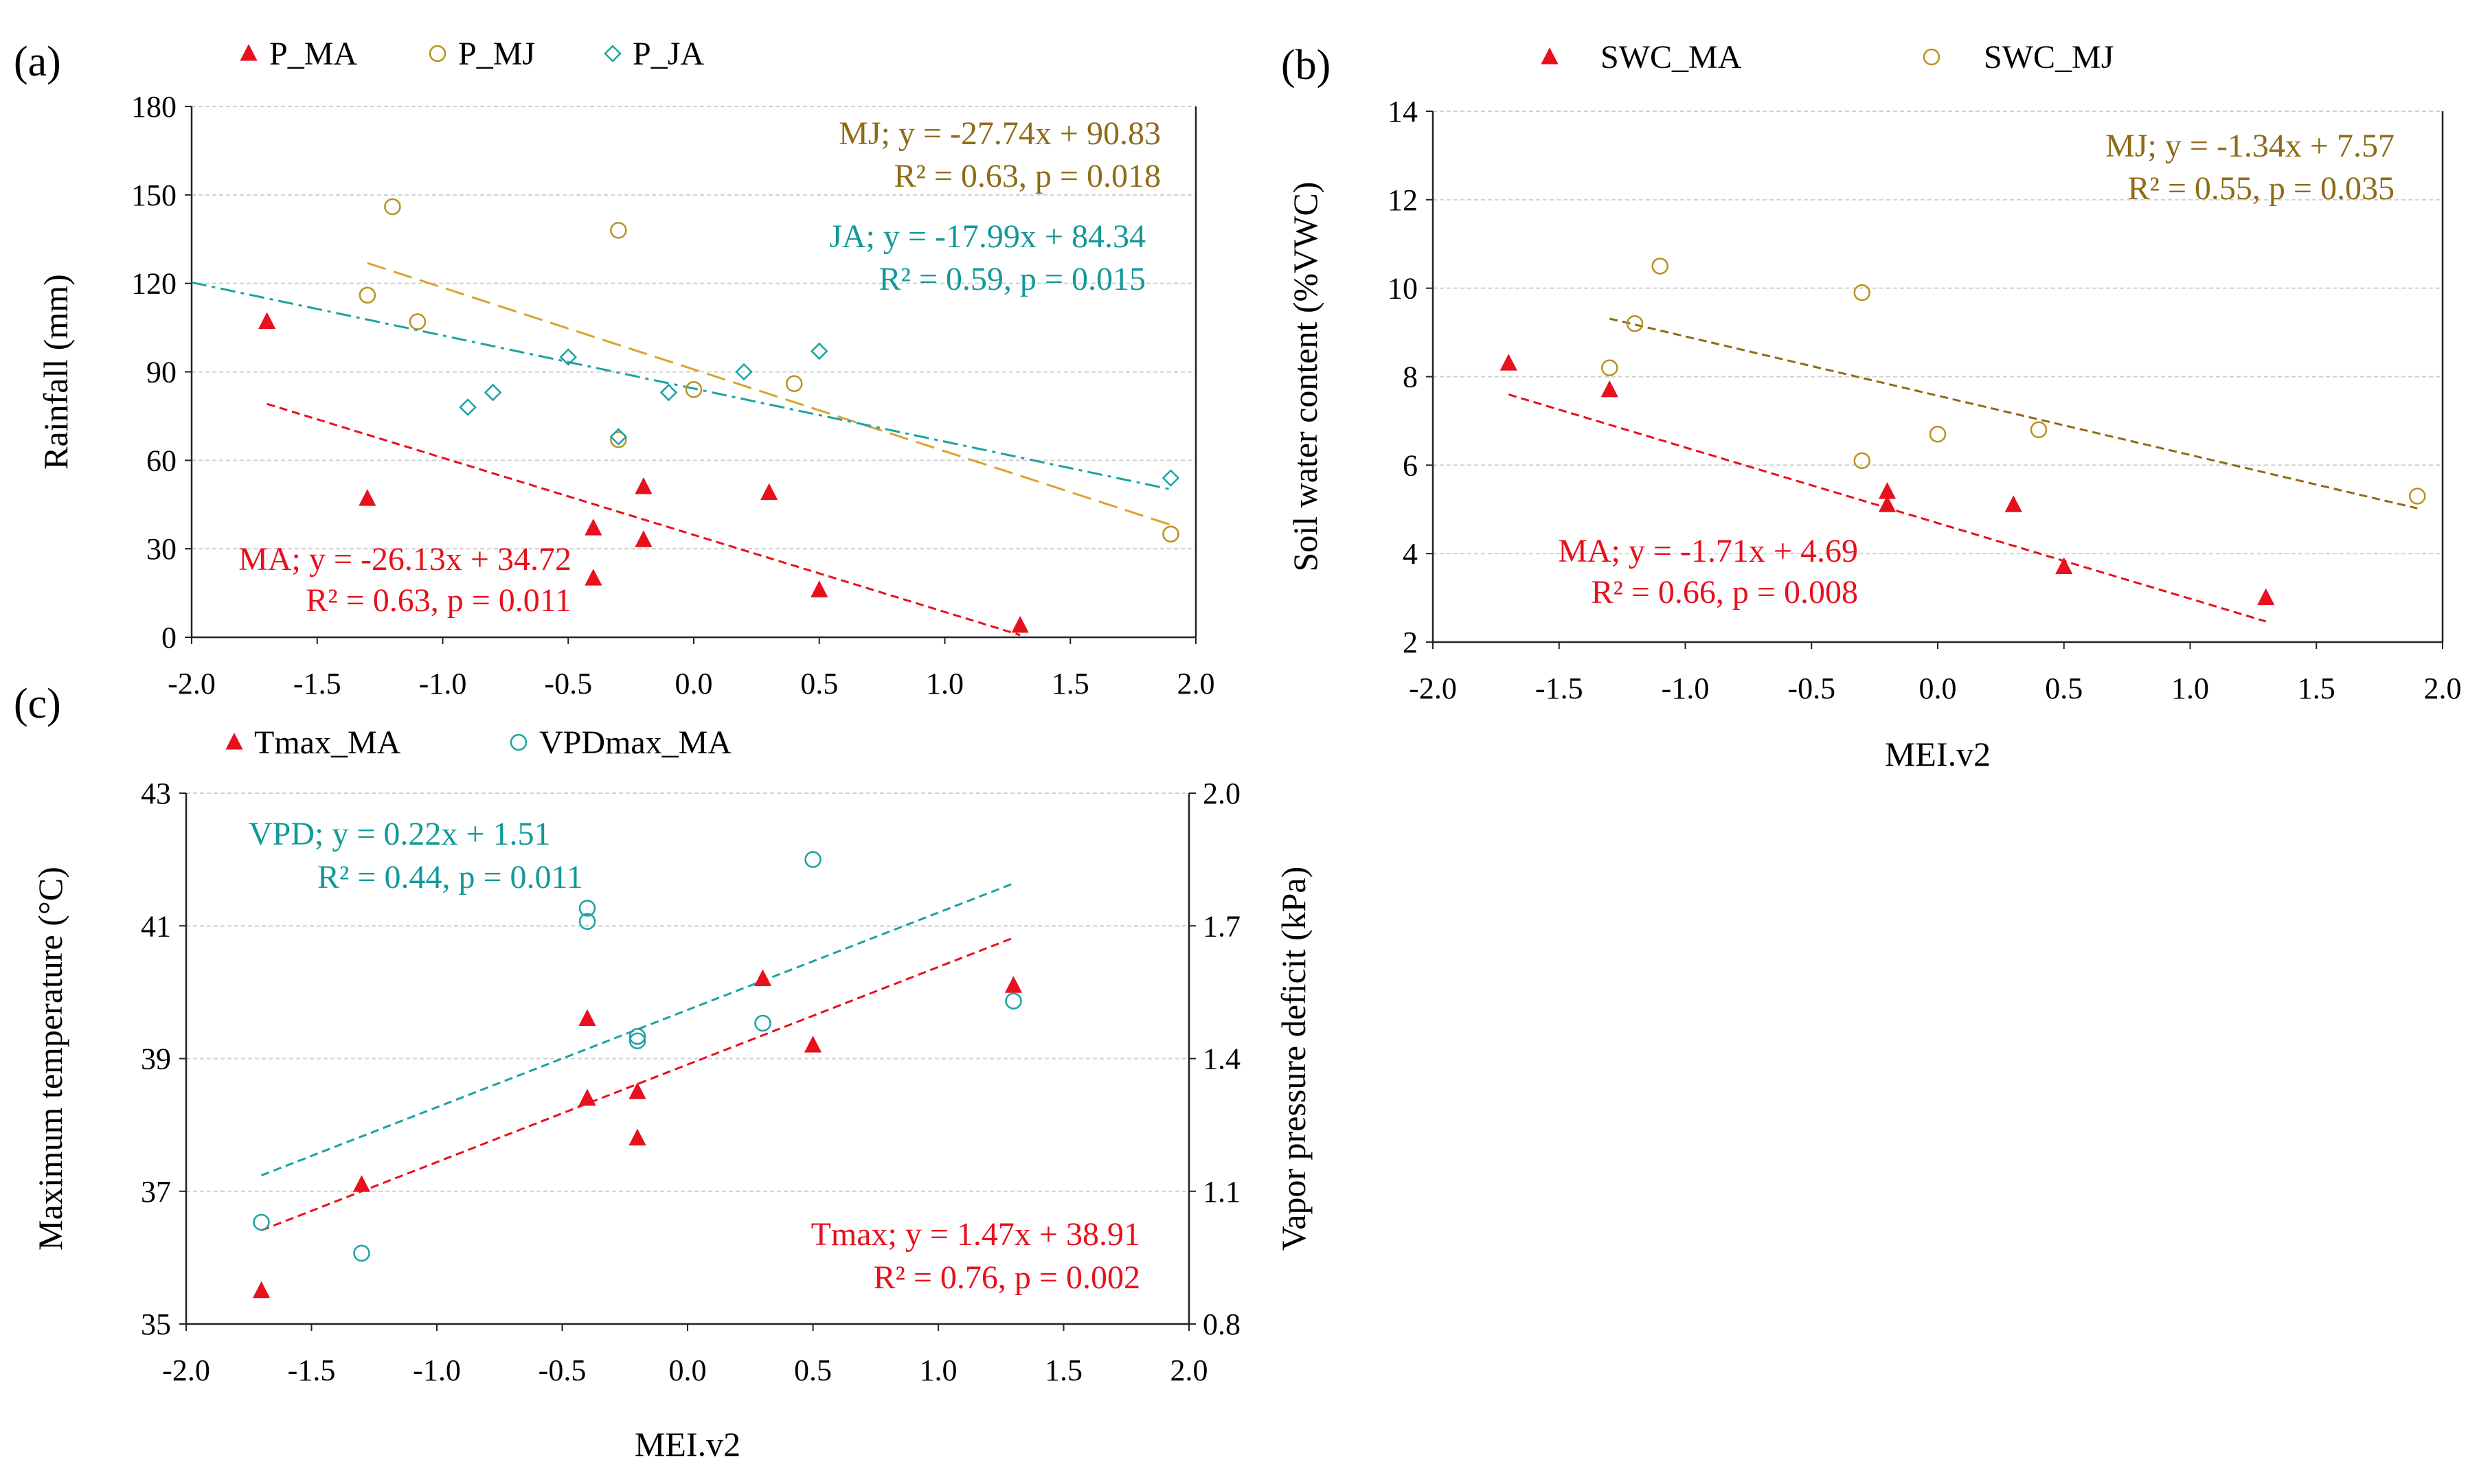 This screenshot has width=2479, height=1484. Describe the element at coordinates (161, 373) in the screenshot. I see `y-tick-label: 90` at that location.